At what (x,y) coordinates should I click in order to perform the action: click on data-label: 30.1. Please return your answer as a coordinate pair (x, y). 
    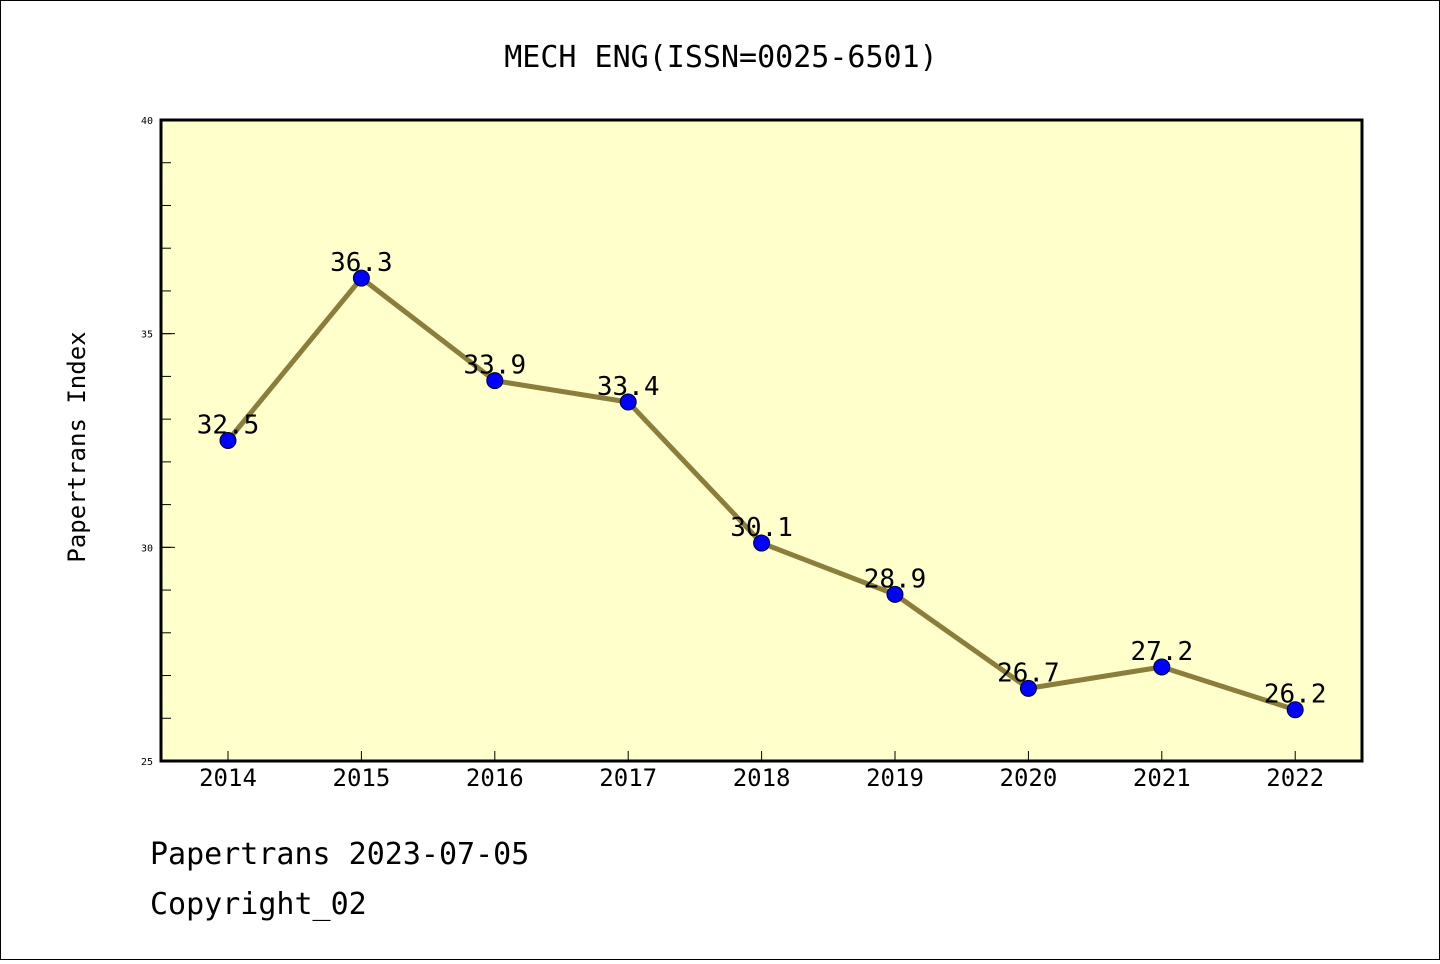
    Looking at the image, I should click on (761, 528).